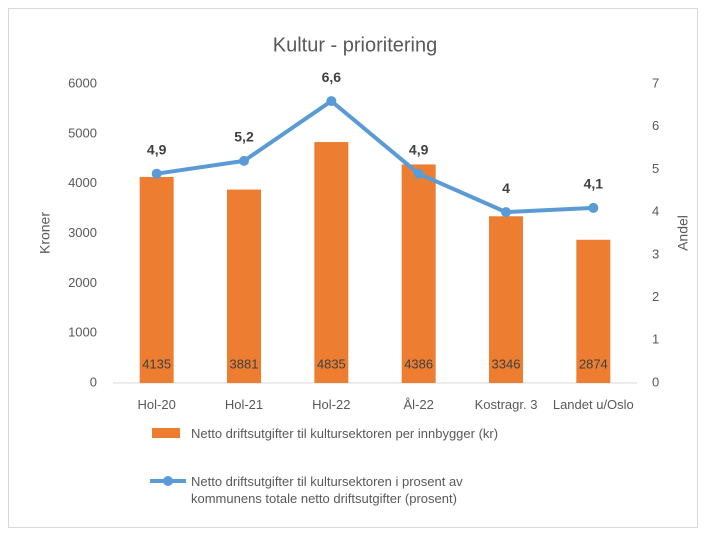  What do you see at coordinates (355, 45) in the screenshot?
I see `chart-title: Kultur - prioritering` at bounding box center [355, 45].